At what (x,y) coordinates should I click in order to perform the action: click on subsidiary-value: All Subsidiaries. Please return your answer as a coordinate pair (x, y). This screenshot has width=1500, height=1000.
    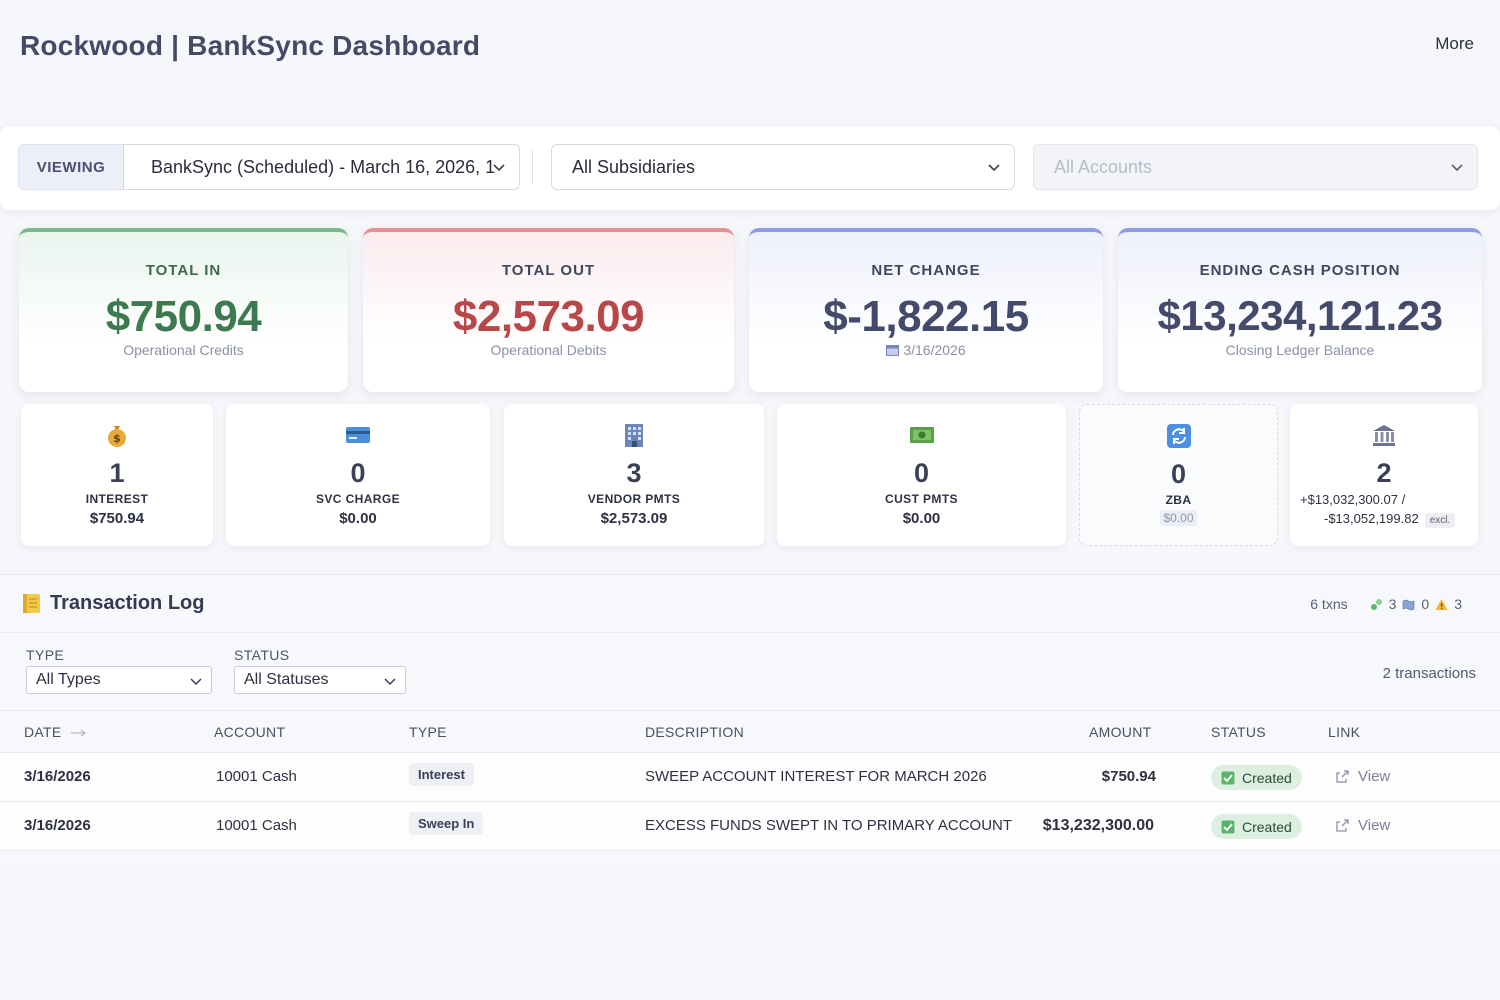
    Looking at the image, I should click on (634, 166).